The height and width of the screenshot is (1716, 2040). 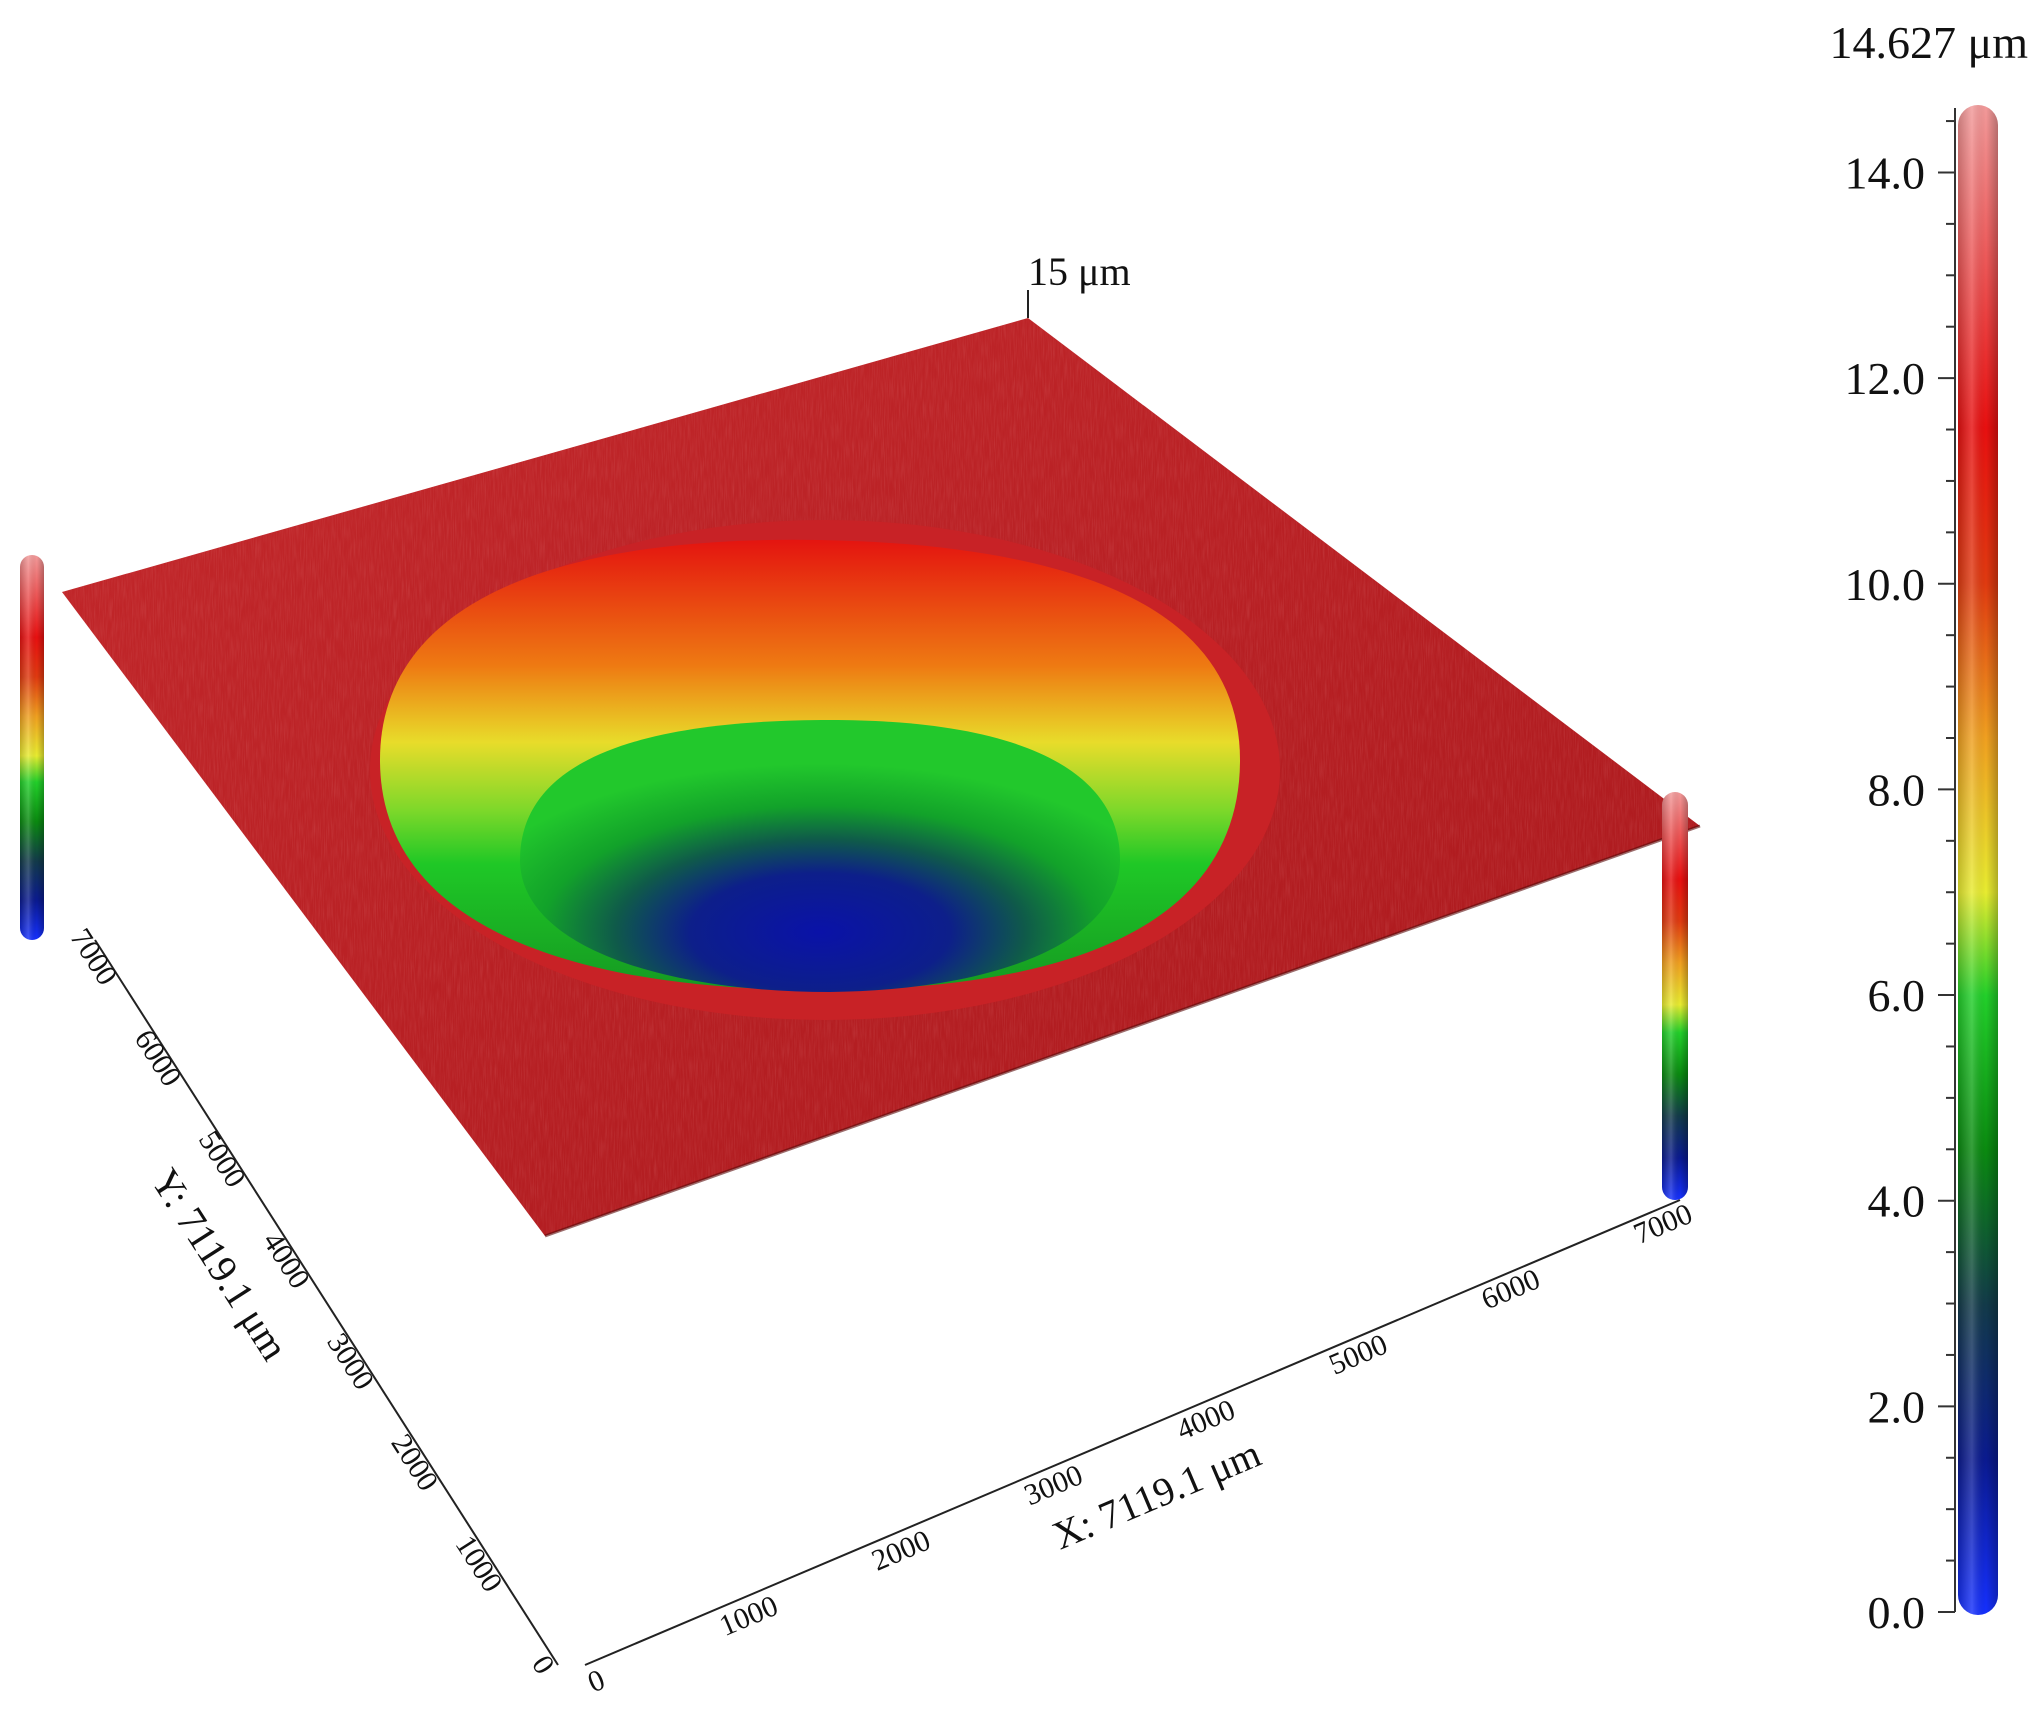 I want to click on y-axis-tick-label: 2000, so click(x=415, y=1462).